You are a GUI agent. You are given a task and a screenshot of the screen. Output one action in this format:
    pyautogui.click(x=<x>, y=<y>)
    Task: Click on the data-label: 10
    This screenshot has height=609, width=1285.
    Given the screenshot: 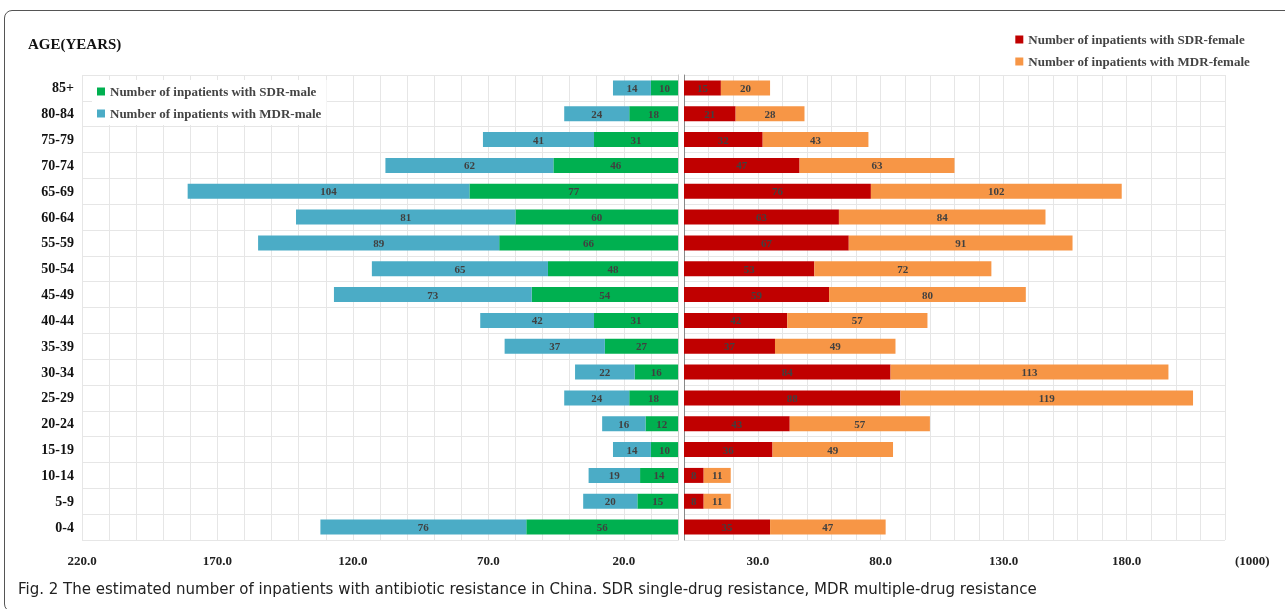 What is the action you would take?
    pyautogui.click(x=664, y=87)
    